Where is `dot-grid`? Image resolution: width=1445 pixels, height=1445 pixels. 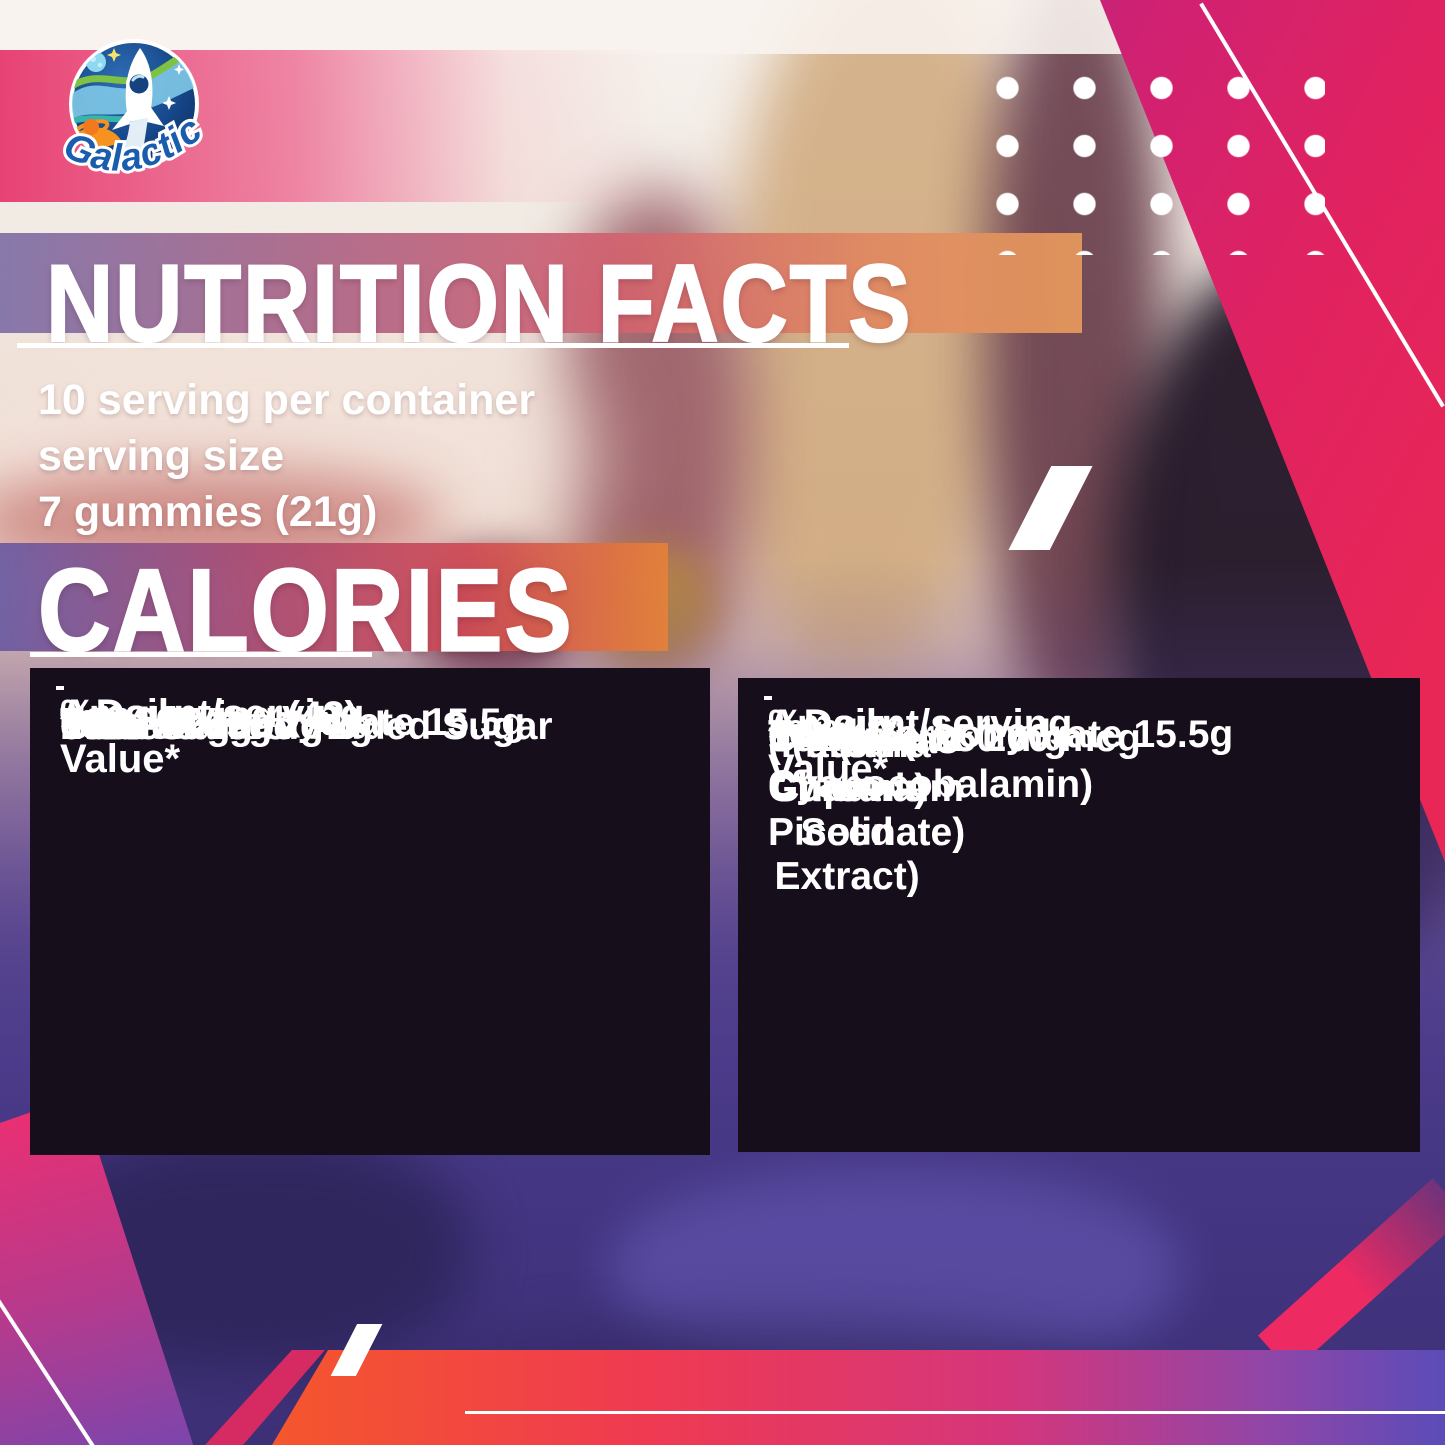
dot-grid is located at coordinates (1147, 157).